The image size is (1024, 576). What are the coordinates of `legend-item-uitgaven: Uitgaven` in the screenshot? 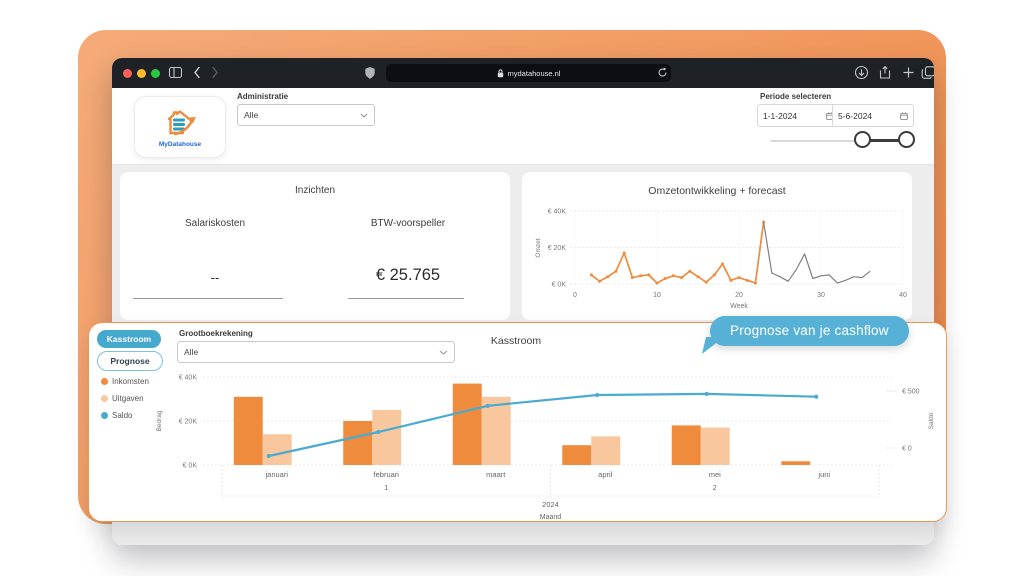 It's located at (125, 398).